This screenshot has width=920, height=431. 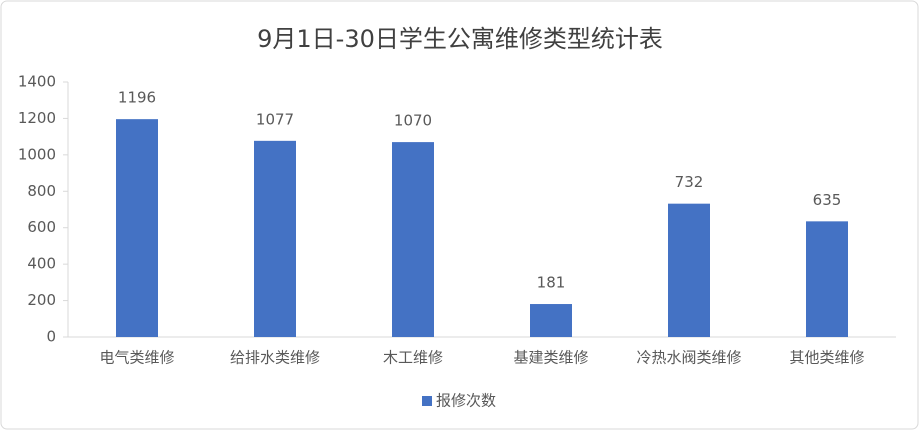 What do you see at coordinates (275, 119) in the screenshot?
I see `data-label: 1077` at bounding box center [275, 119].